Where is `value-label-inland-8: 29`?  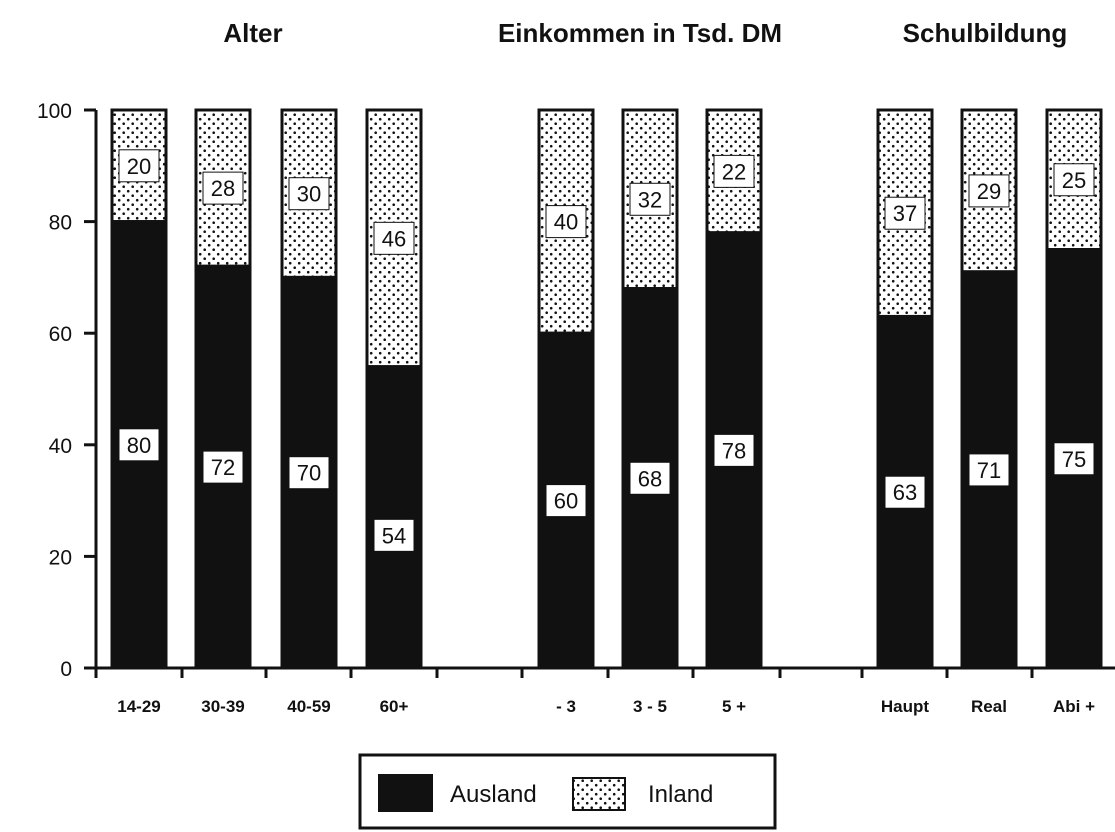
value-label-inland-8: 29 is located at coordinates (989, 191).